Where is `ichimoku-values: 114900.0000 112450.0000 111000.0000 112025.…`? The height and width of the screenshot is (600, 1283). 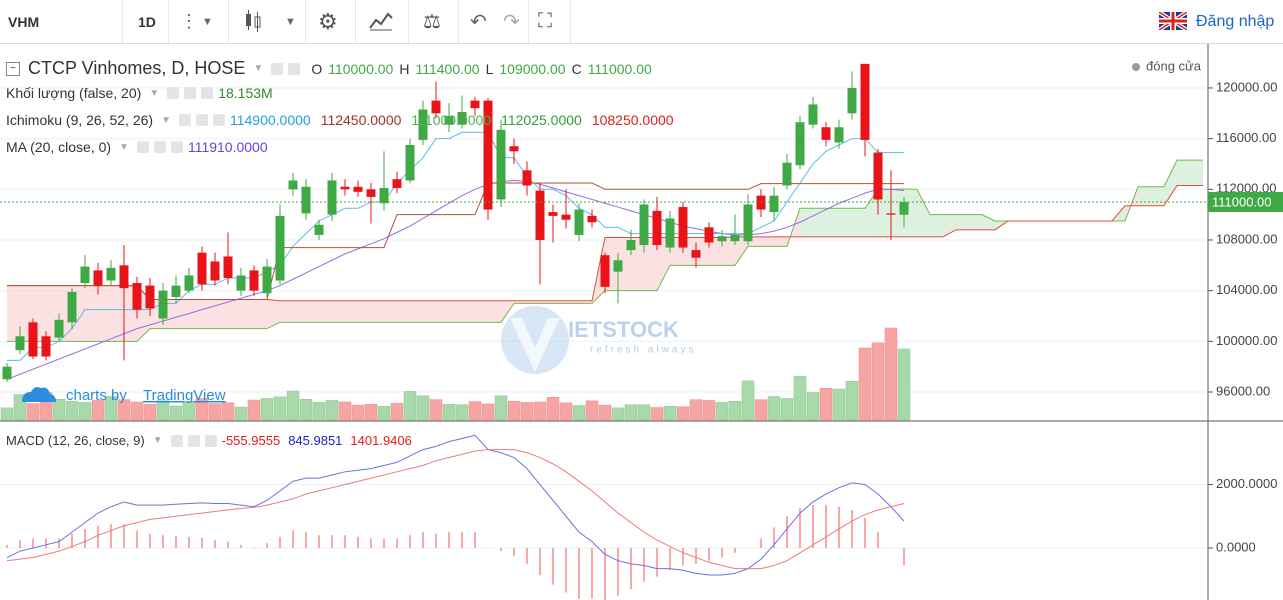 ichimoku-values: 114900.0000 112450.0000 111000.0000 112025.… is located at coordinates (452, 120).